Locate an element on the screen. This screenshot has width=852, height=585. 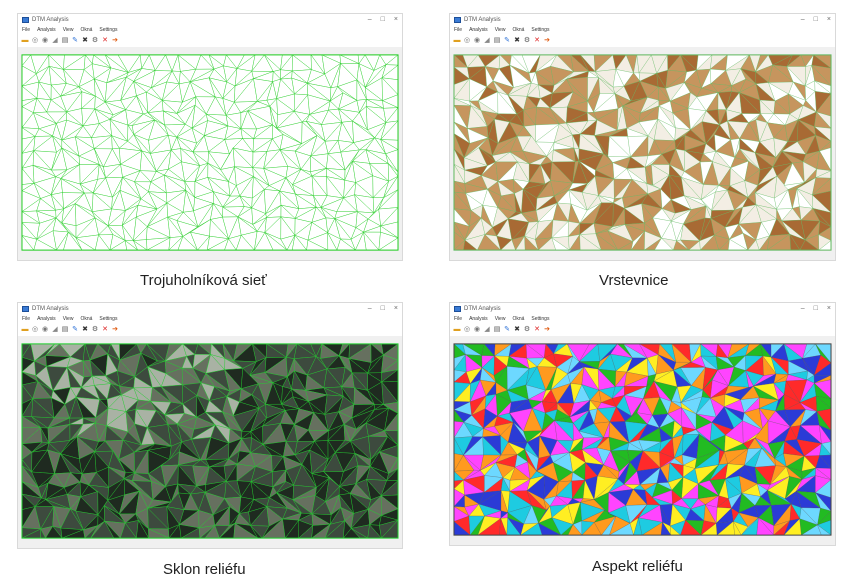
contour-render is located at coordinates (642, 152).